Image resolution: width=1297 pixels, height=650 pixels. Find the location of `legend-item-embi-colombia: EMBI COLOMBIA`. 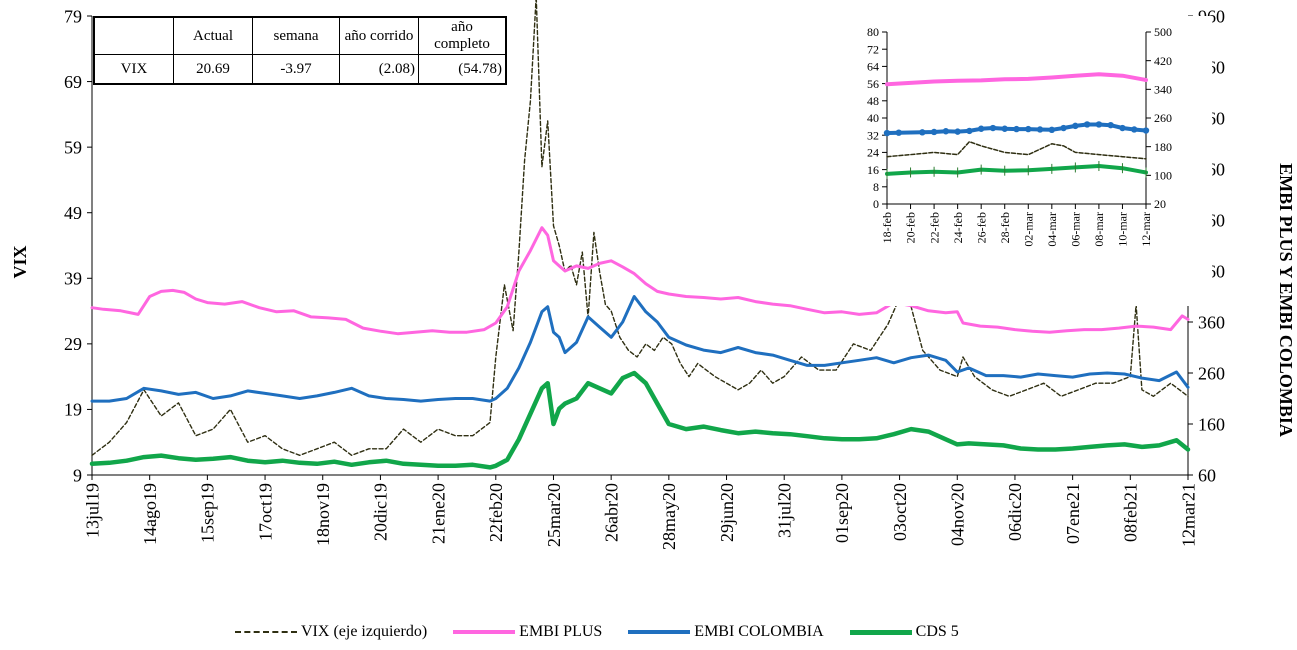

legend-item-embi-colombia: EMBI COLOMBIA is located at coordinates (726, 632).